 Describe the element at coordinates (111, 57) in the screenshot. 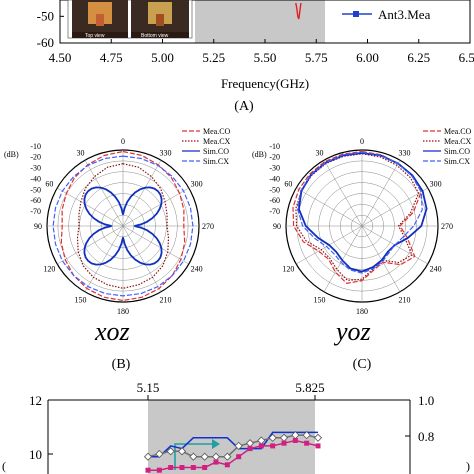

I see `panel-a-x-tick-label: 4.75` at that location.